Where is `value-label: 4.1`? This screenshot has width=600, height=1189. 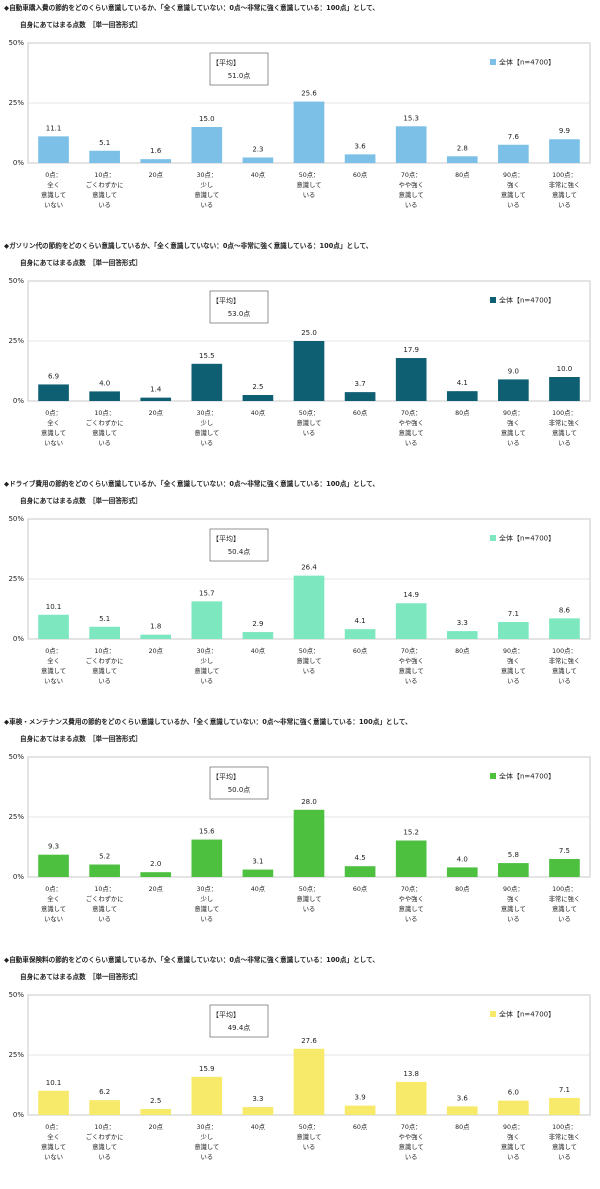
value-label: 4.1 is located at coordinates (360, 621).